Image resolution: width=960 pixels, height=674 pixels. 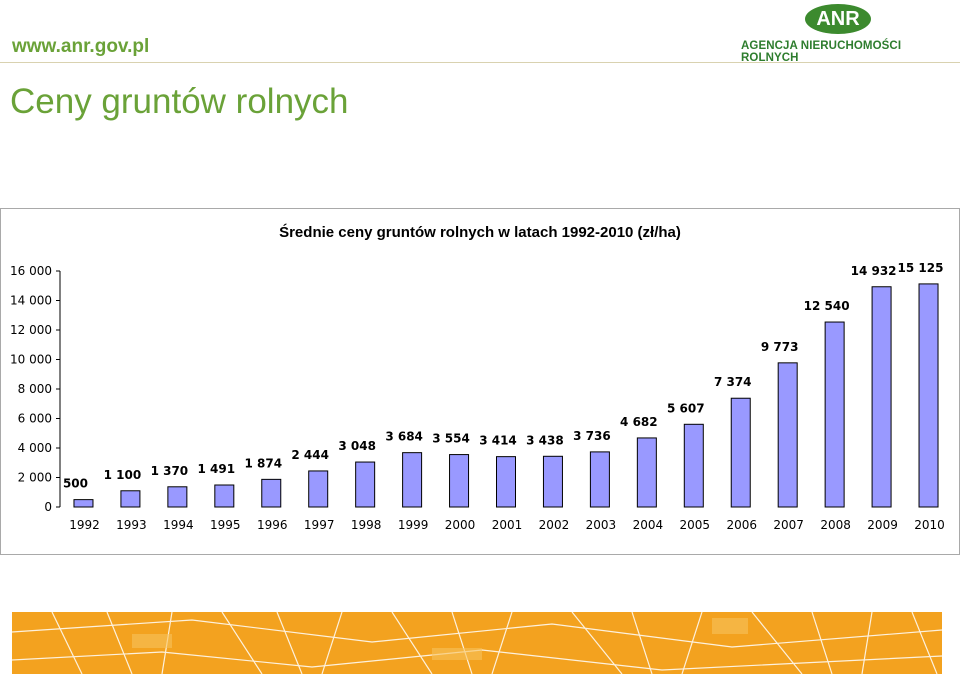 What do you see at coordinates (733, 382) in the screenshot?
I see `data-label: 7 374` at bounding box center [733, 382].